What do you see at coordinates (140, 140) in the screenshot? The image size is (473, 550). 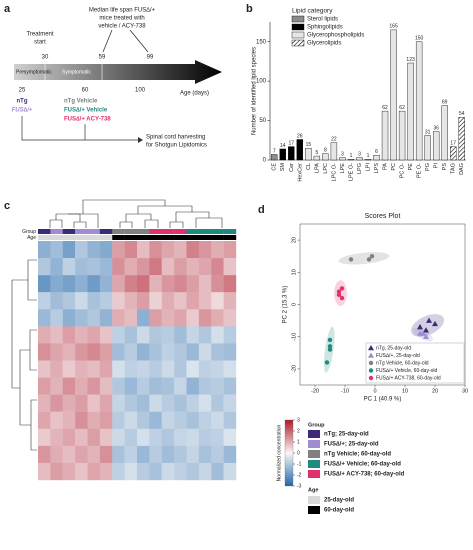 I see `arrowhead` at bounding box center [140, 140].